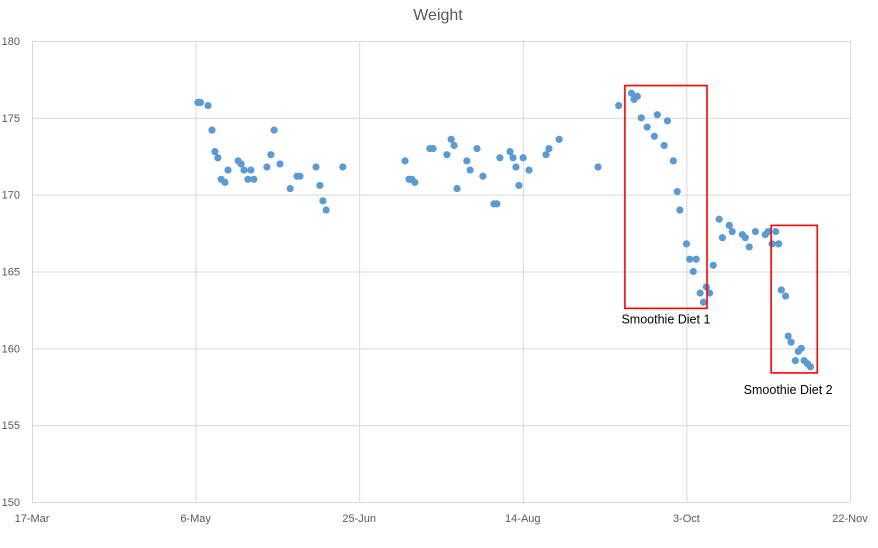 The image size is (878, 548). I want to click on x-tick-label: 14-Aug, so click(522, 519).